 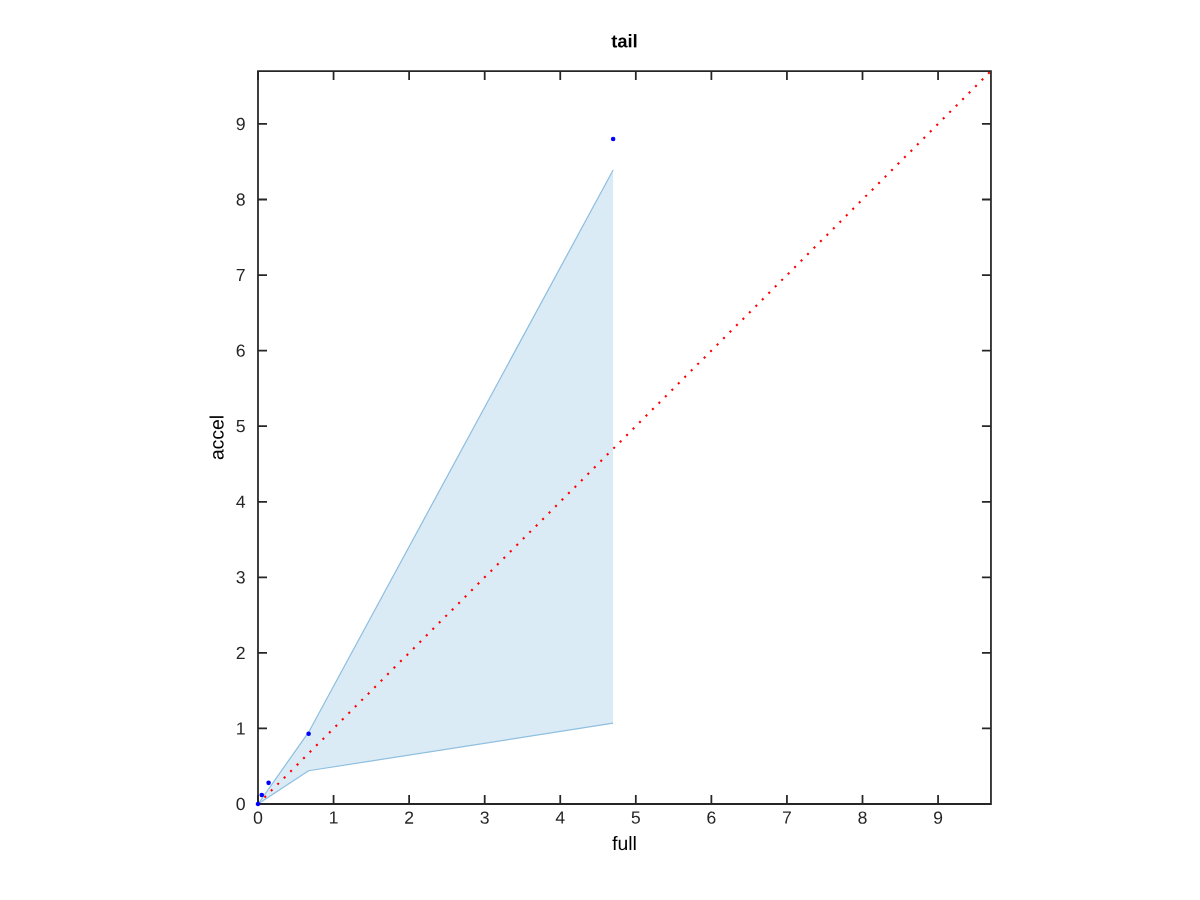 What do you see at coordinates (938, 817) in the screenshot?
I see `x-tick-label: 9` at bounding box center [938, 817].